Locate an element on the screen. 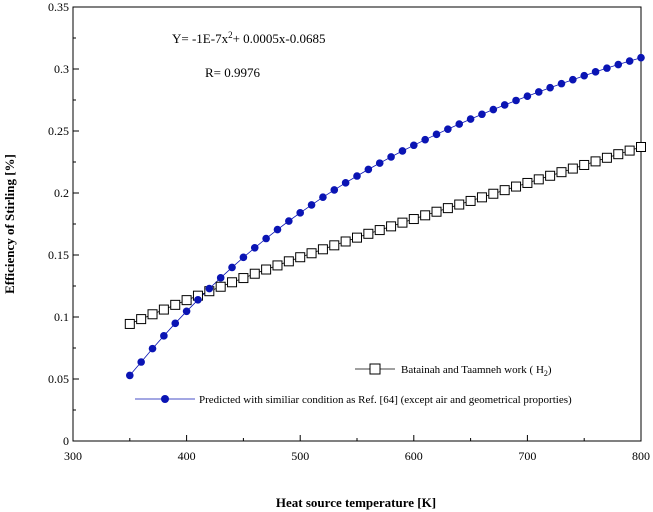 The image size is (653, 512). x-tick-label: 300 is located at coordinates (73, 456).